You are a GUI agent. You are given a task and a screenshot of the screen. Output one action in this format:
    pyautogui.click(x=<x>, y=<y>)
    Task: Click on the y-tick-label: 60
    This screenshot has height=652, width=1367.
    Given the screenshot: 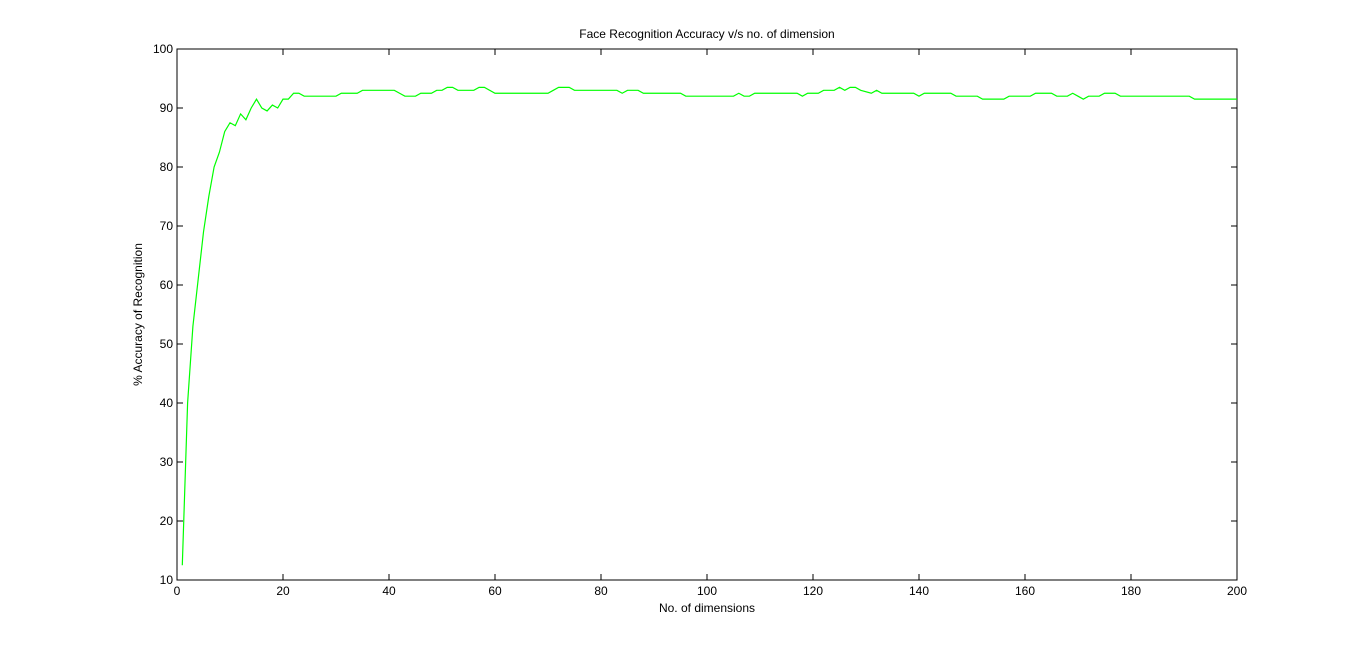 What is the action you would take?
    pyautogui.click(x=167, y=285)
    